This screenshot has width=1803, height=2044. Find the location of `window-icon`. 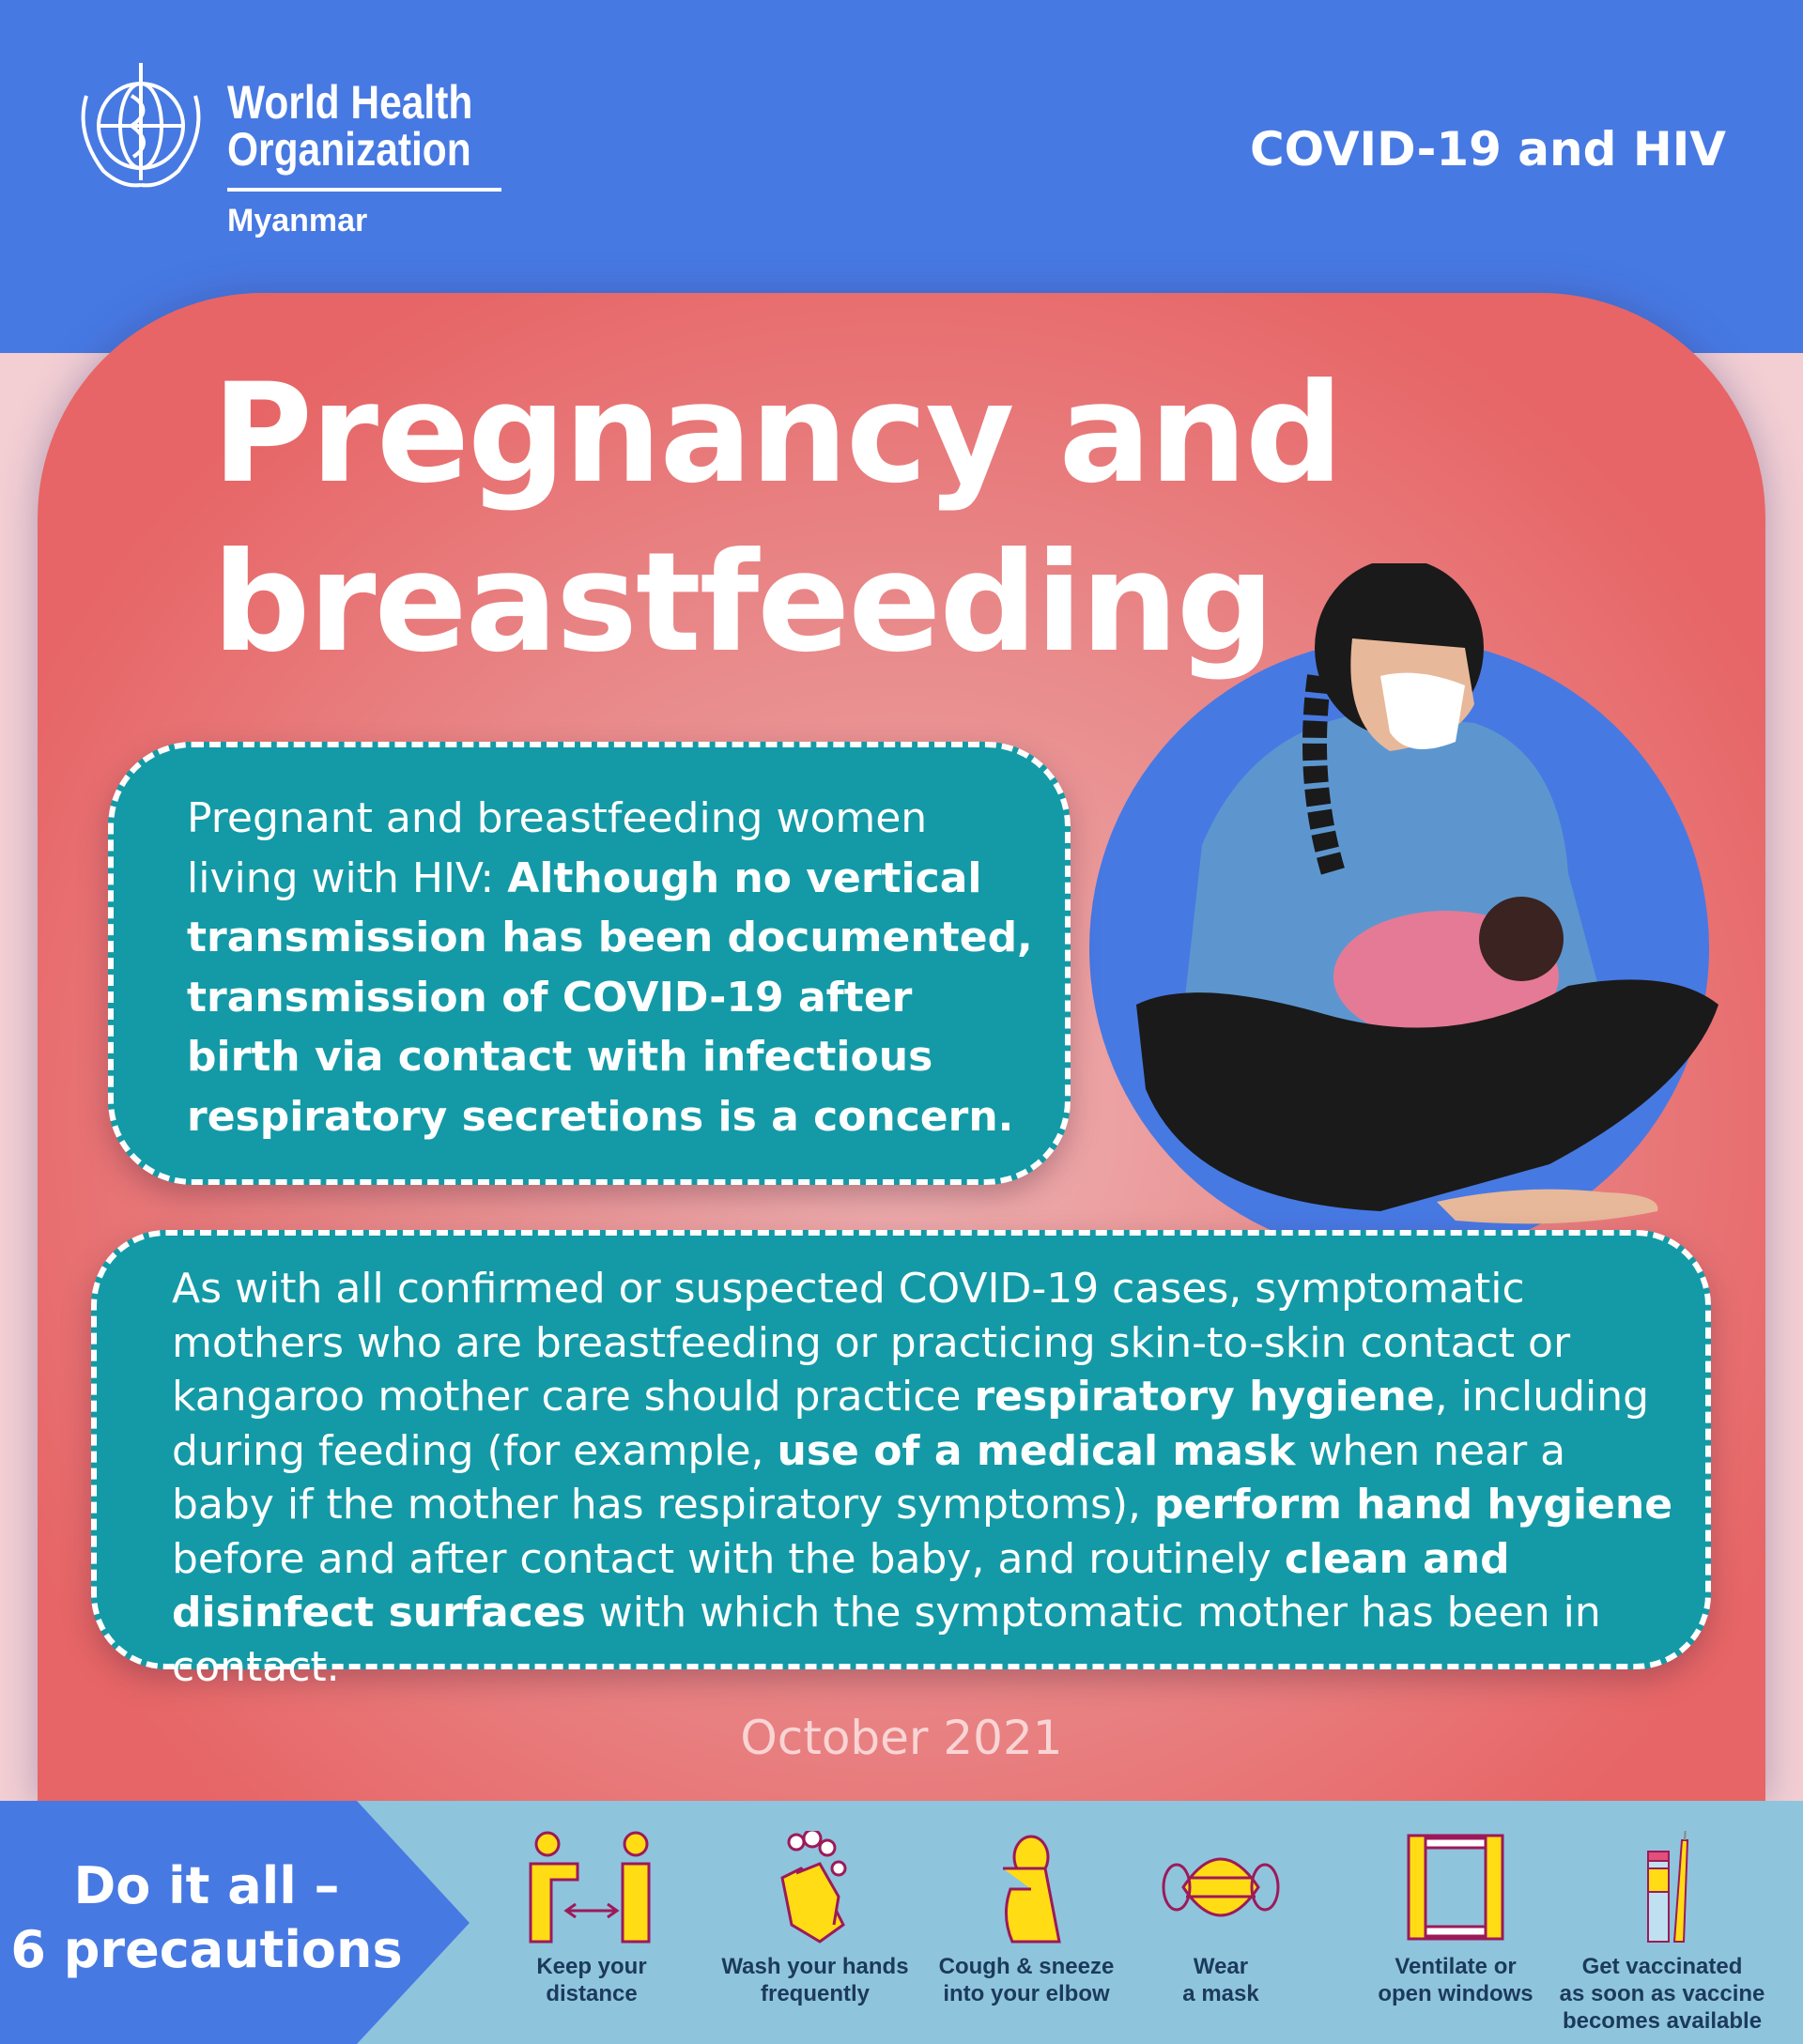

window-icon is located at coordinates (1455, 1887).